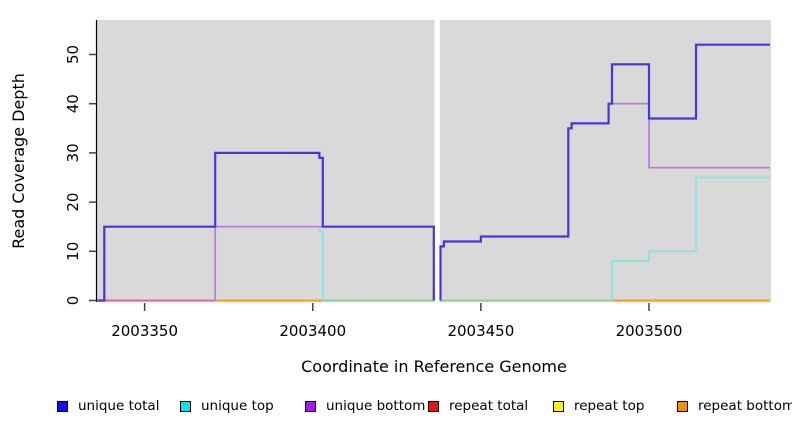 The image size is (792, 432). Describe the element at coordinates (312, 331) in the screenshot. I see `x-axis-tick-label: 2003400` at that location.